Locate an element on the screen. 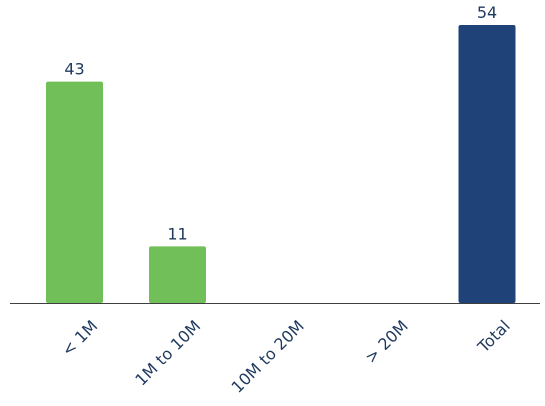 This screenshot has height=406, width=545. x-tick-label-0: < 1M is located at coordinates (79, 337).